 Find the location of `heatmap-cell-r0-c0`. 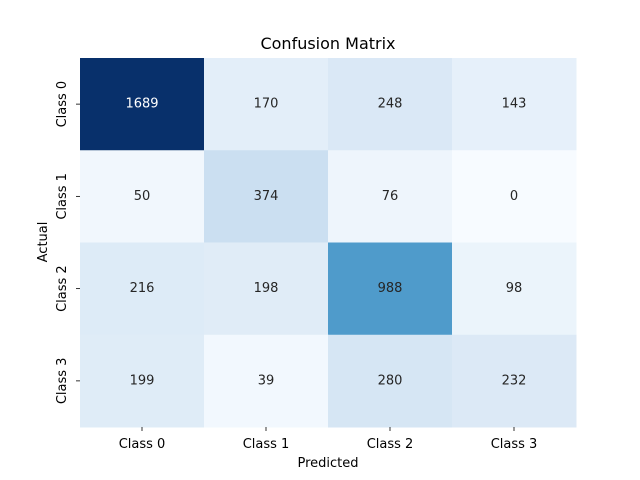

heatmap-cell-r0-c0 is located at coordinates (142, 104).